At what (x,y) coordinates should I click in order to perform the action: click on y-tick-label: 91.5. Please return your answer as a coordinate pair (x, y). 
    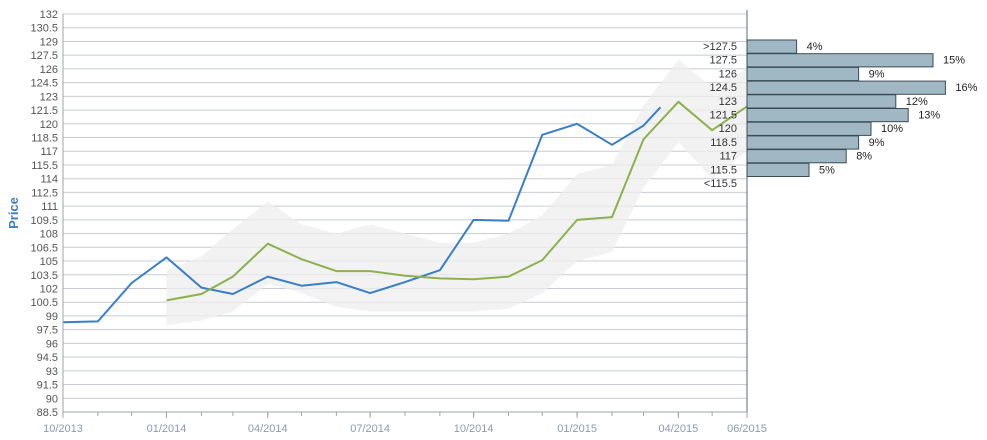
    Looking at the image, I should click on (47, 386).